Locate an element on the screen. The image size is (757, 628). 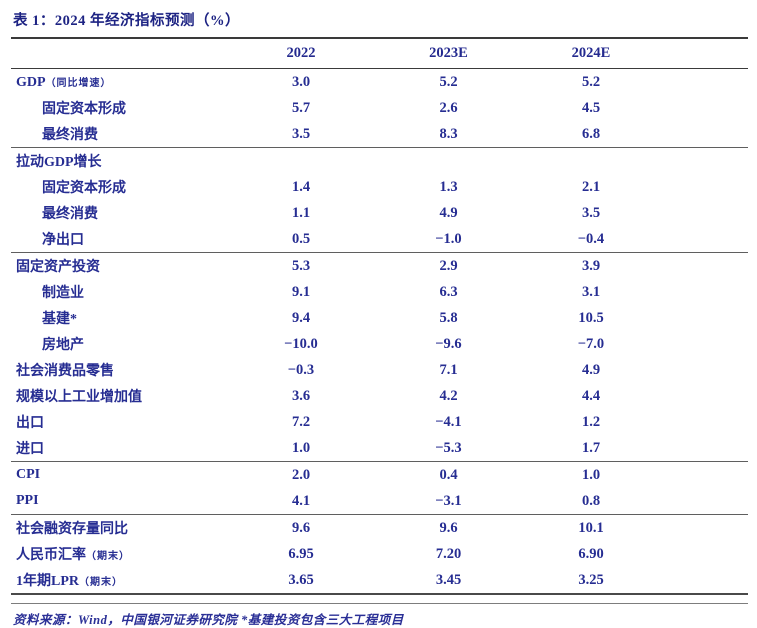
row-label-text: 固定资产投资 is located at coordinates (58, 267).